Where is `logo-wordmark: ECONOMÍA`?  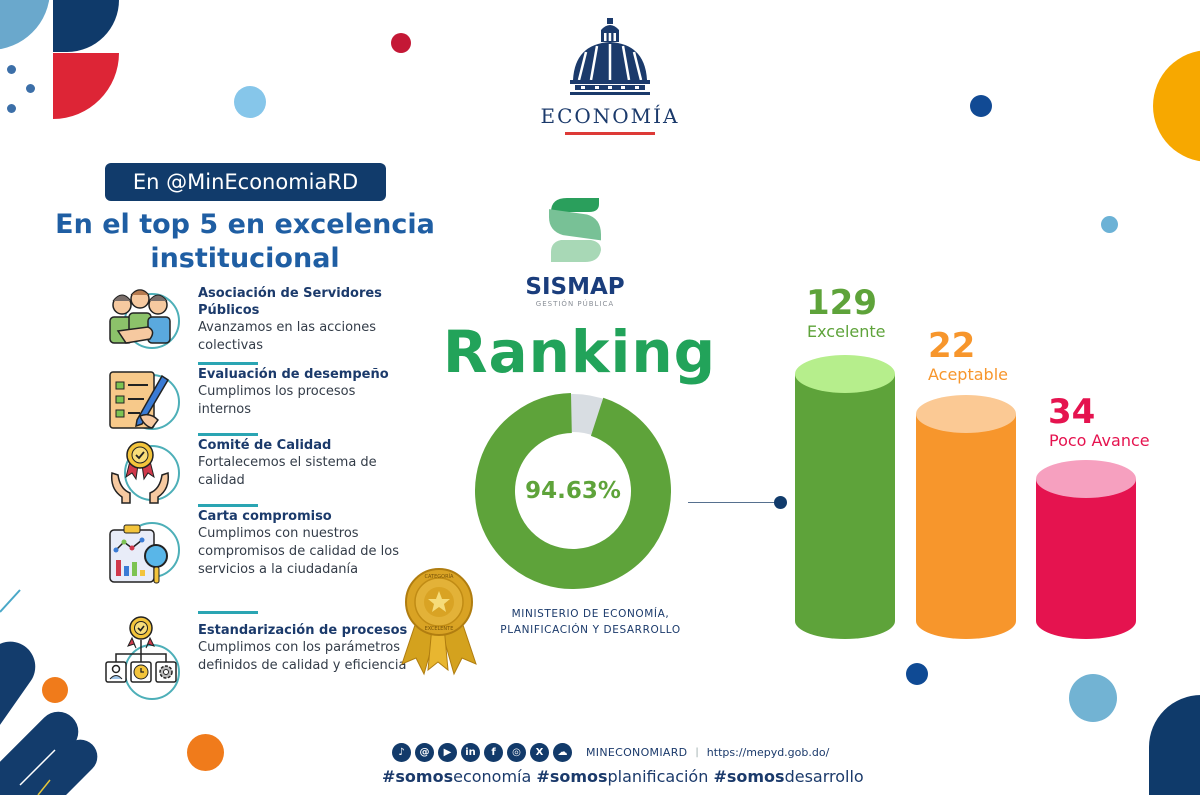 logo-wordmark: ECONOMÍA is located at coordinates (610, 116).